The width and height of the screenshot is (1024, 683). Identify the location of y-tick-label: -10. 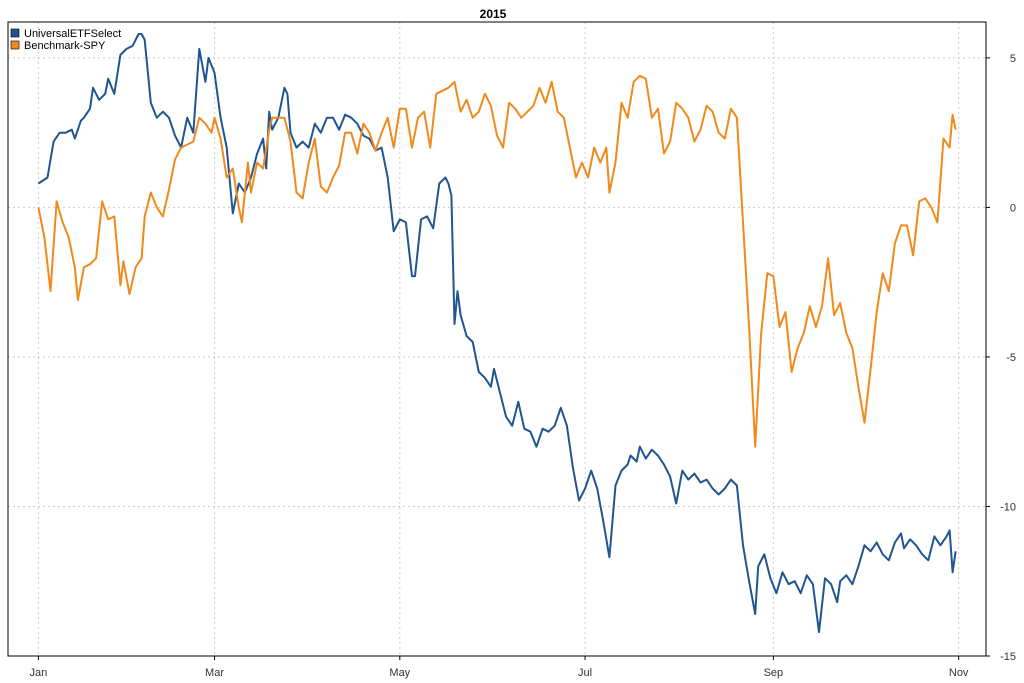
(1008, 507).